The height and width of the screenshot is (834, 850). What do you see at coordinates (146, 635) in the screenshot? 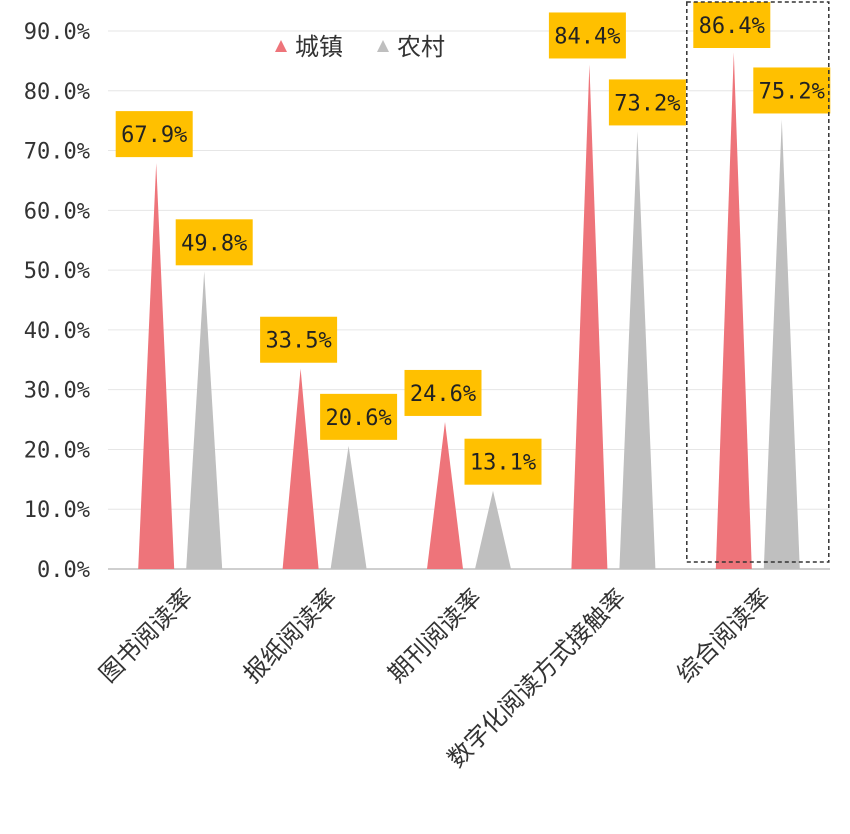
I see `x-category-label: 图书阅读率` at bounding box center [146, 635].